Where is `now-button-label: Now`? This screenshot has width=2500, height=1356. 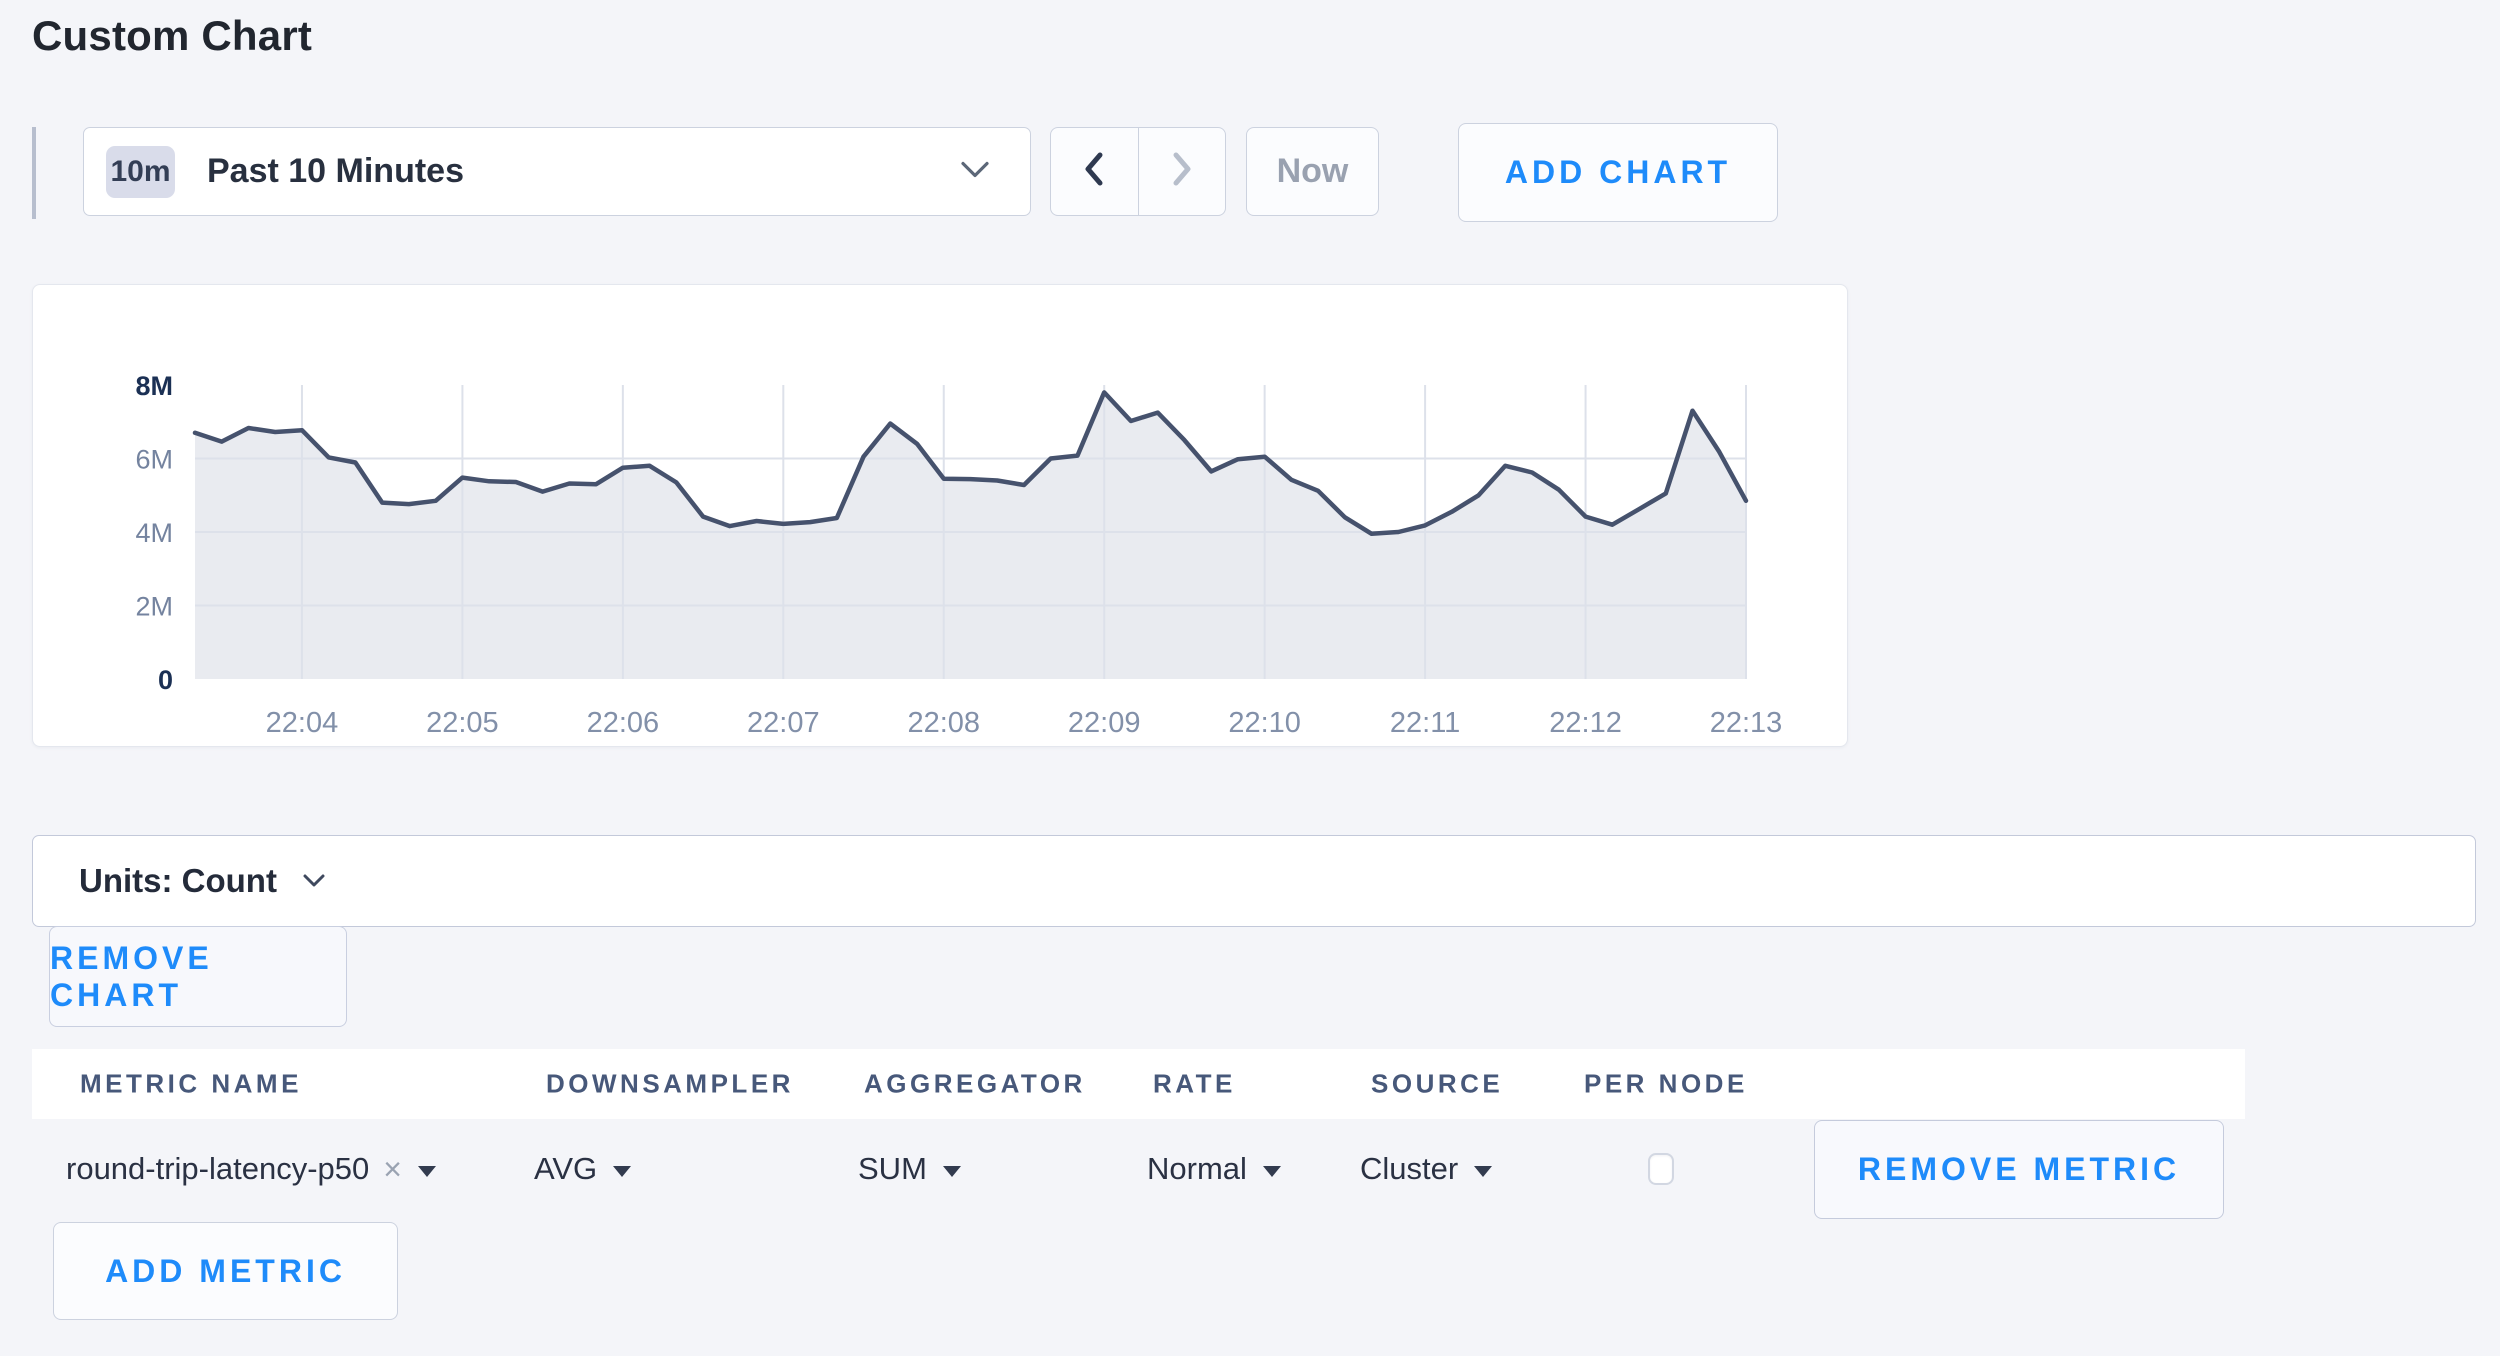
now-button-label: Now is located at coordinates (1312, 171).